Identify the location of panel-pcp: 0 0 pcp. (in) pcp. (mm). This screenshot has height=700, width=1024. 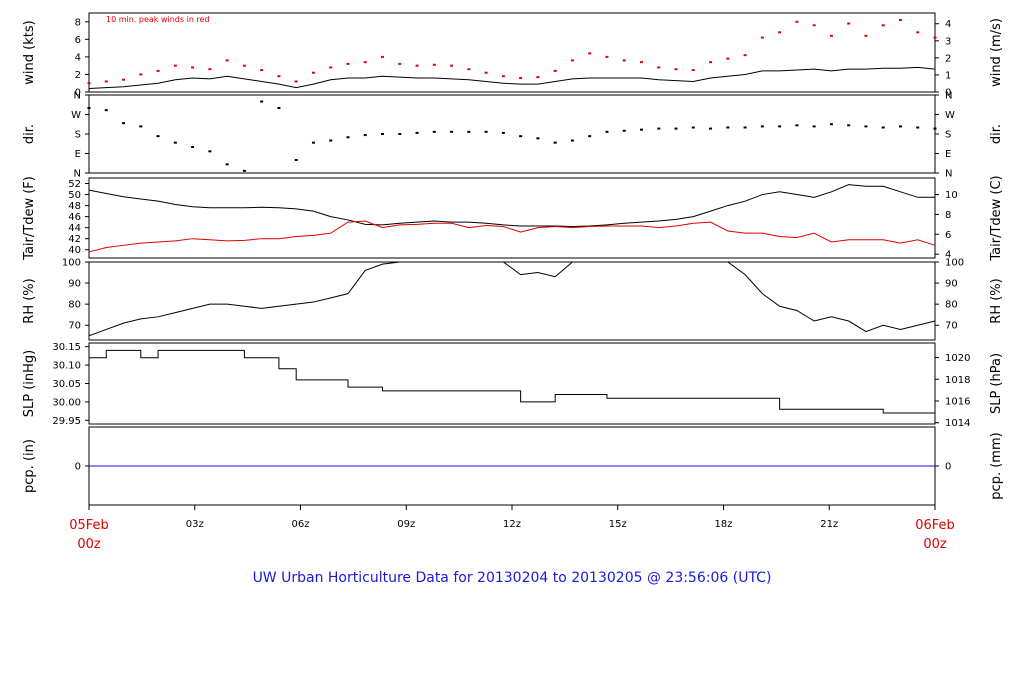
(513, 466).